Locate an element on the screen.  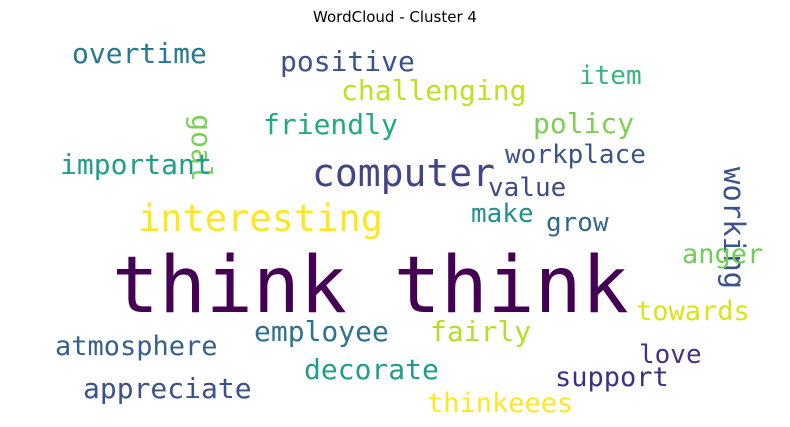
word-make: make is located at coordinates (502, 214).